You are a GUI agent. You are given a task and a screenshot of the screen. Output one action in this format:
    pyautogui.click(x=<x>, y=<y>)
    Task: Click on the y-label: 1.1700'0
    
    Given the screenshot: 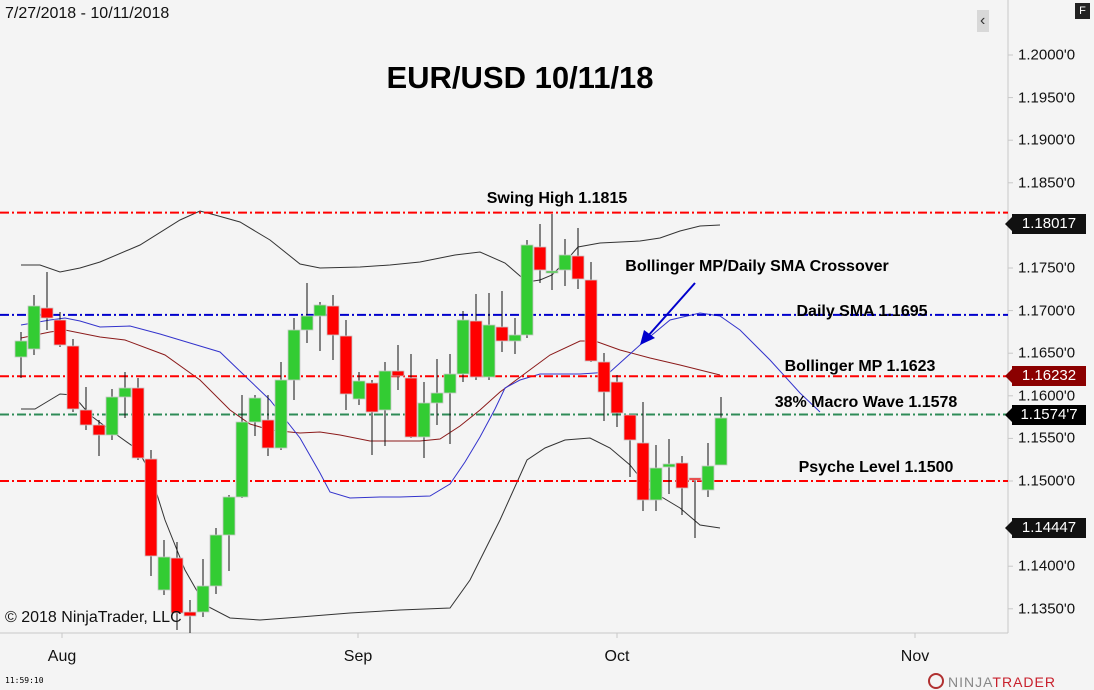 What is the action you would take?
    pyautogui.click(x=1047, y=311)
    